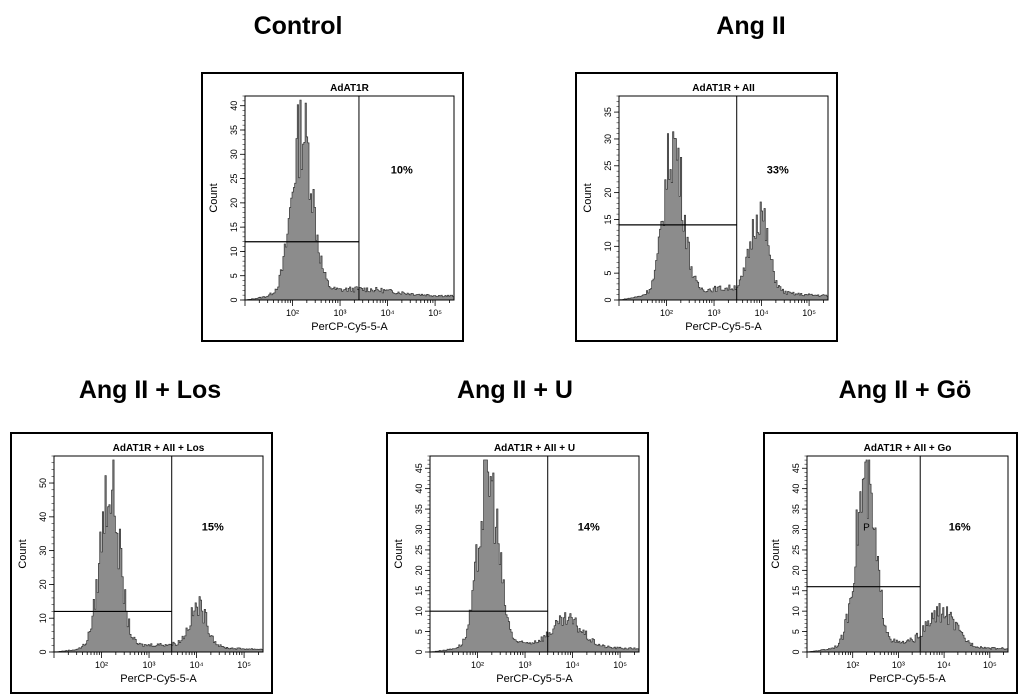 This screenshot has height=696, width=1018. Describe the element at coordinates (723, 88) in the screenshot. I see `panel-title: AdAT1R + AII` at that location.